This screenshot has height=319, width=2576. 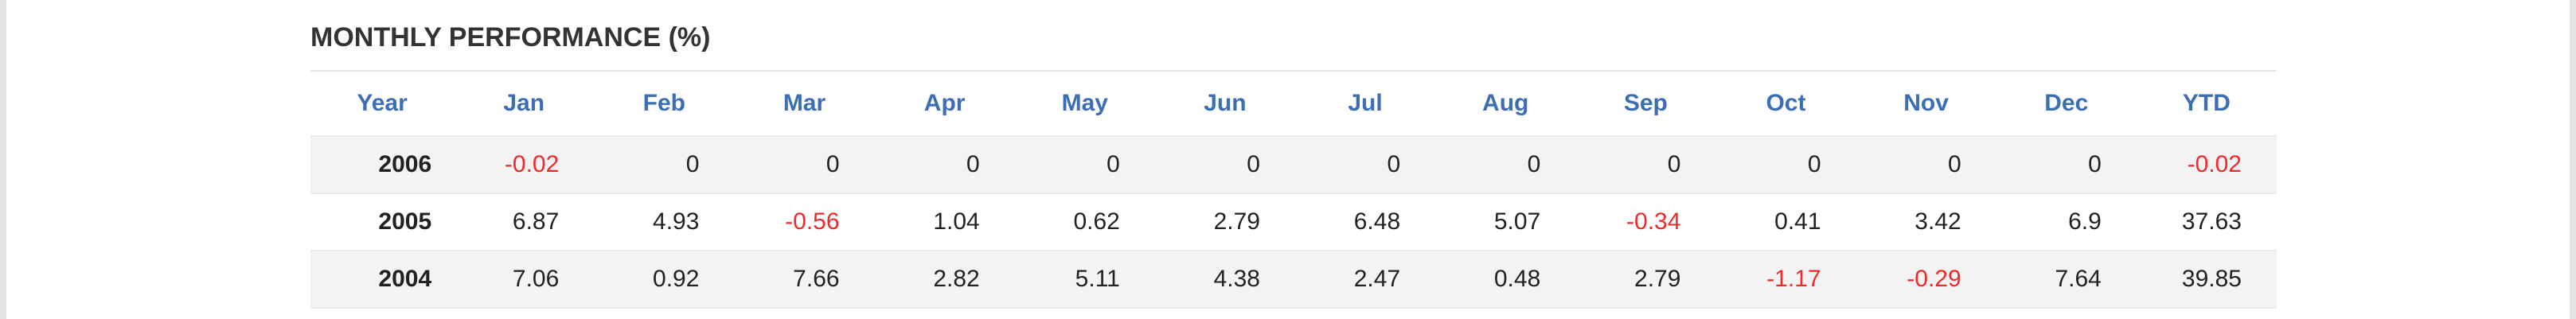 What do you see at coordinates (1645, 104) in the screenshot?
I see `column-header-sep: Sep` at bounding box center [1645, 104].